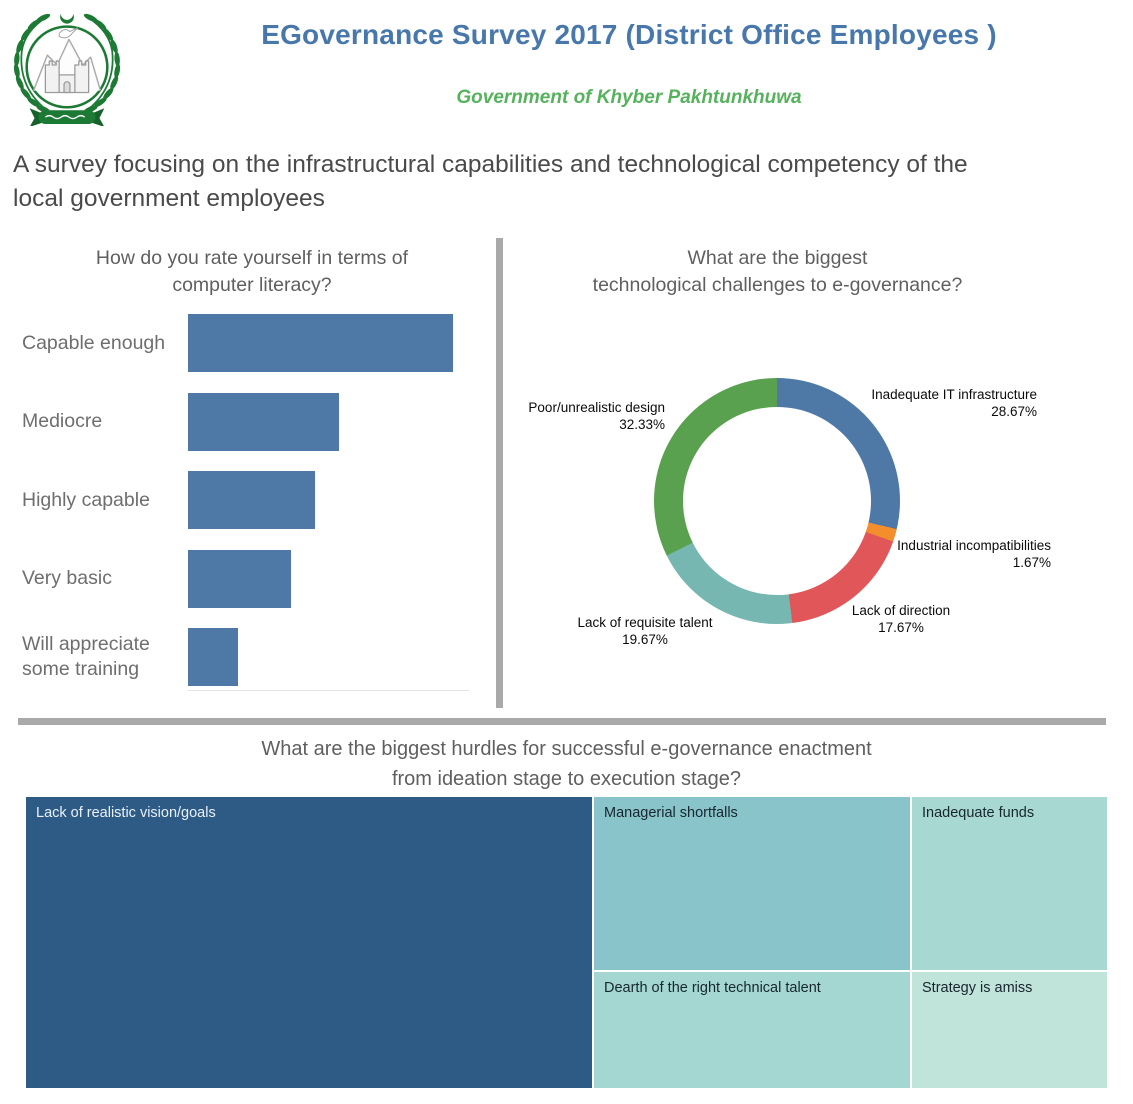  What do you see at coordinates (1009, 883) in the screenshot?
I see `treemap-cell: Inadequate funds` at bounding box center [1009, 883].